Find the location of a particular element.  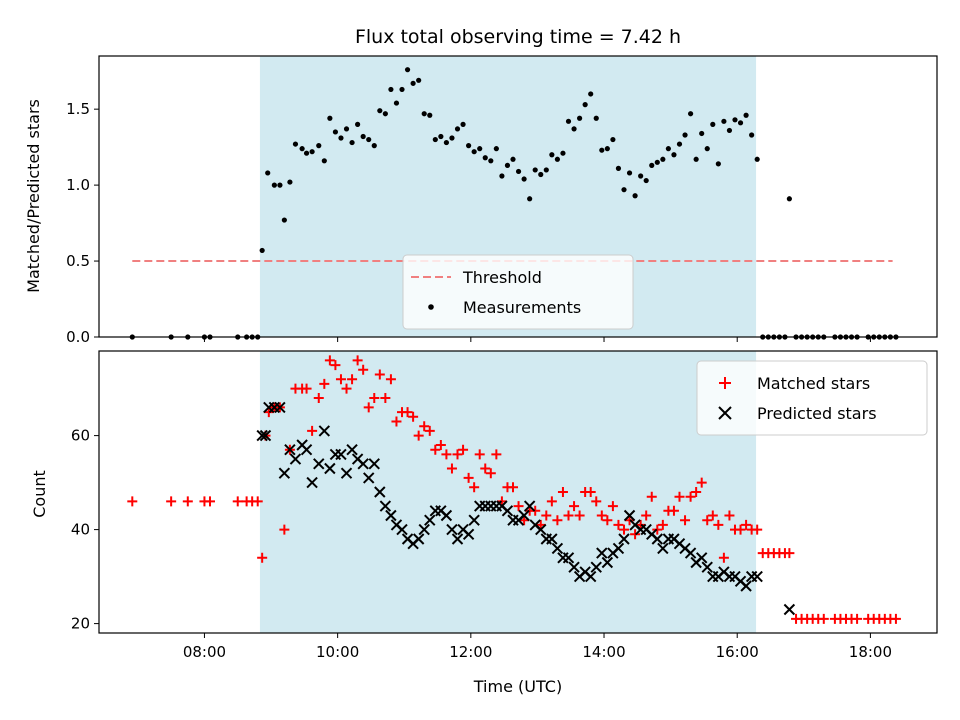

legend: Threshold Measurements is located at coordinates (518, 292).